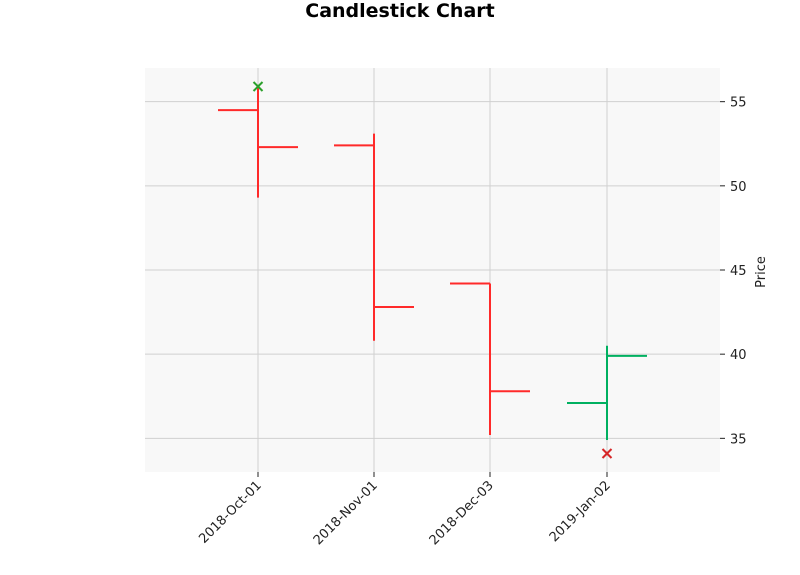 The image size is (800, 575). I want to click on y-tick-label: 45, so click(738, 271).